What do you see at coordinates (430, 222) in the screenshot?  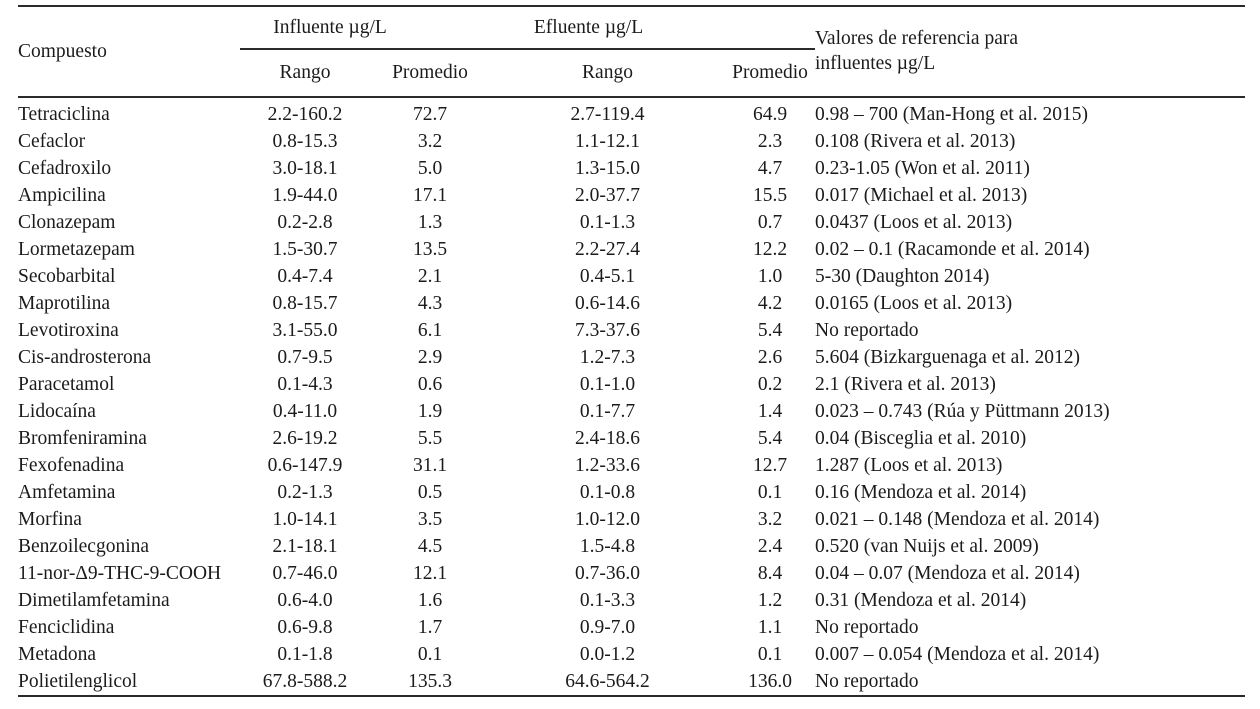 I see `influente-promedio-cell: 1.3` at bounding box center [430, 222].